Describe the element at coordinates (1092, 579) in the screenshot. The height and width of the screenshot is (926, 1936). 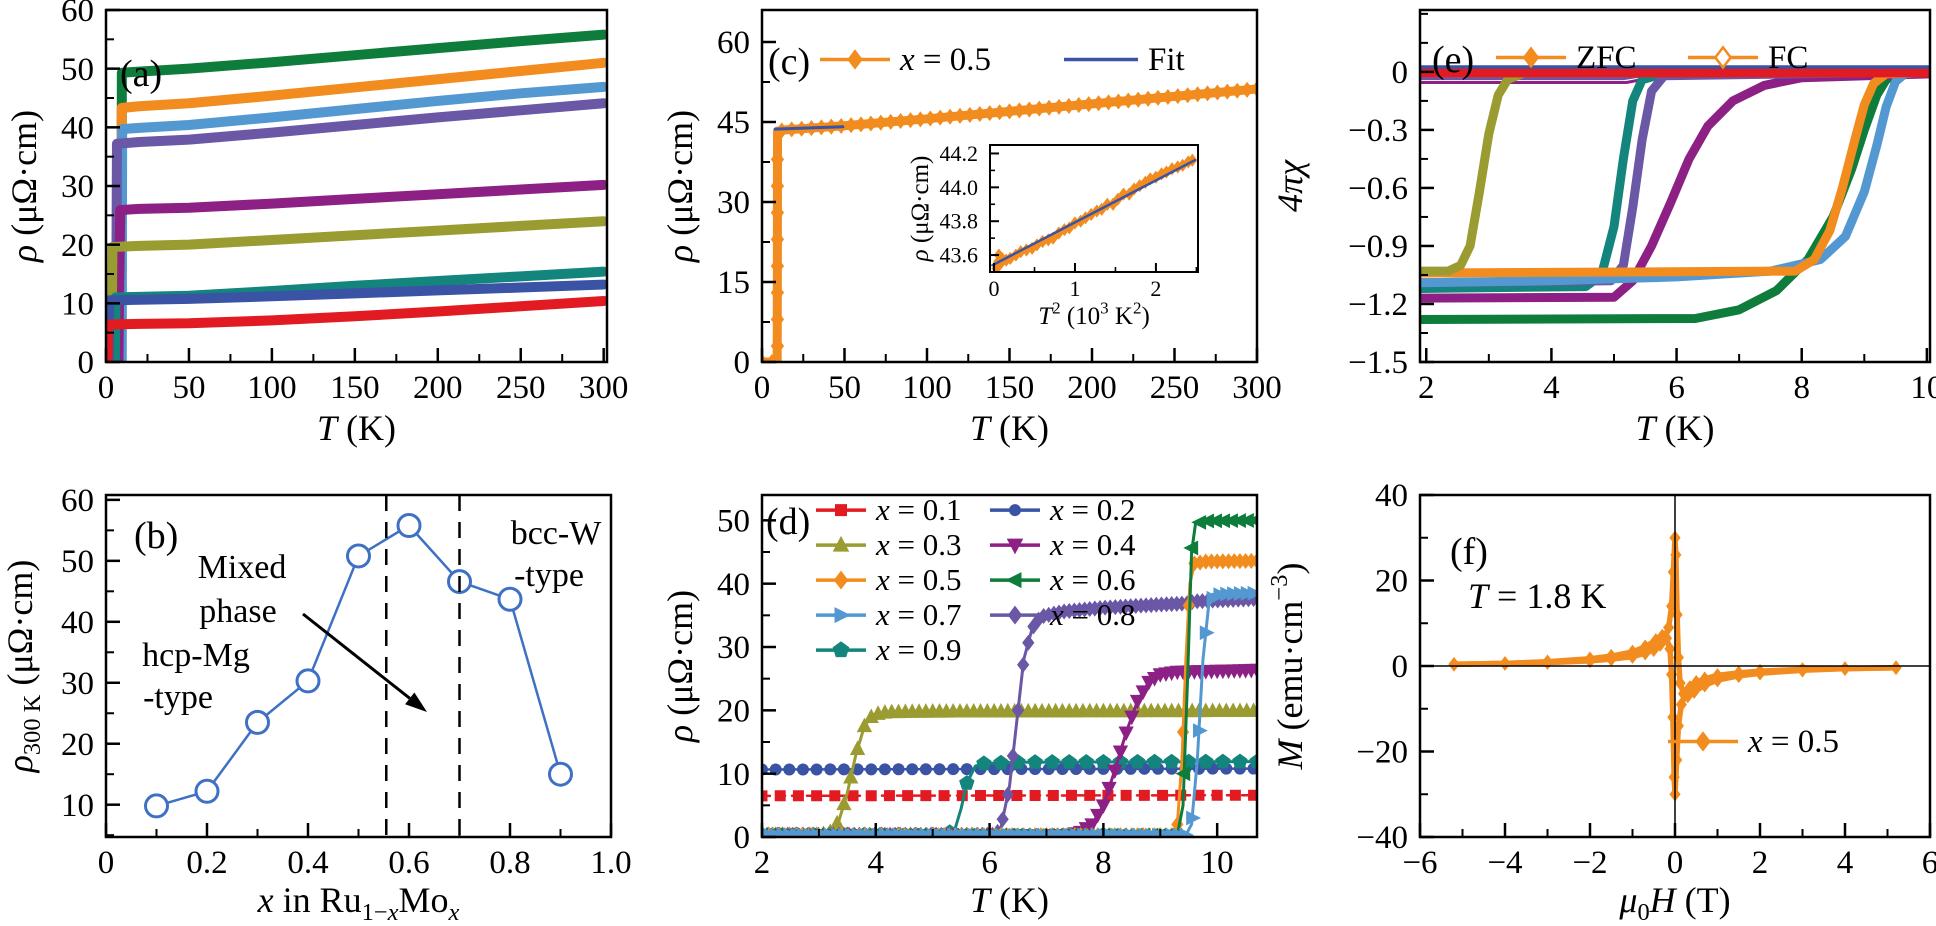
I see `legend-label: x = 0.6` at that location.